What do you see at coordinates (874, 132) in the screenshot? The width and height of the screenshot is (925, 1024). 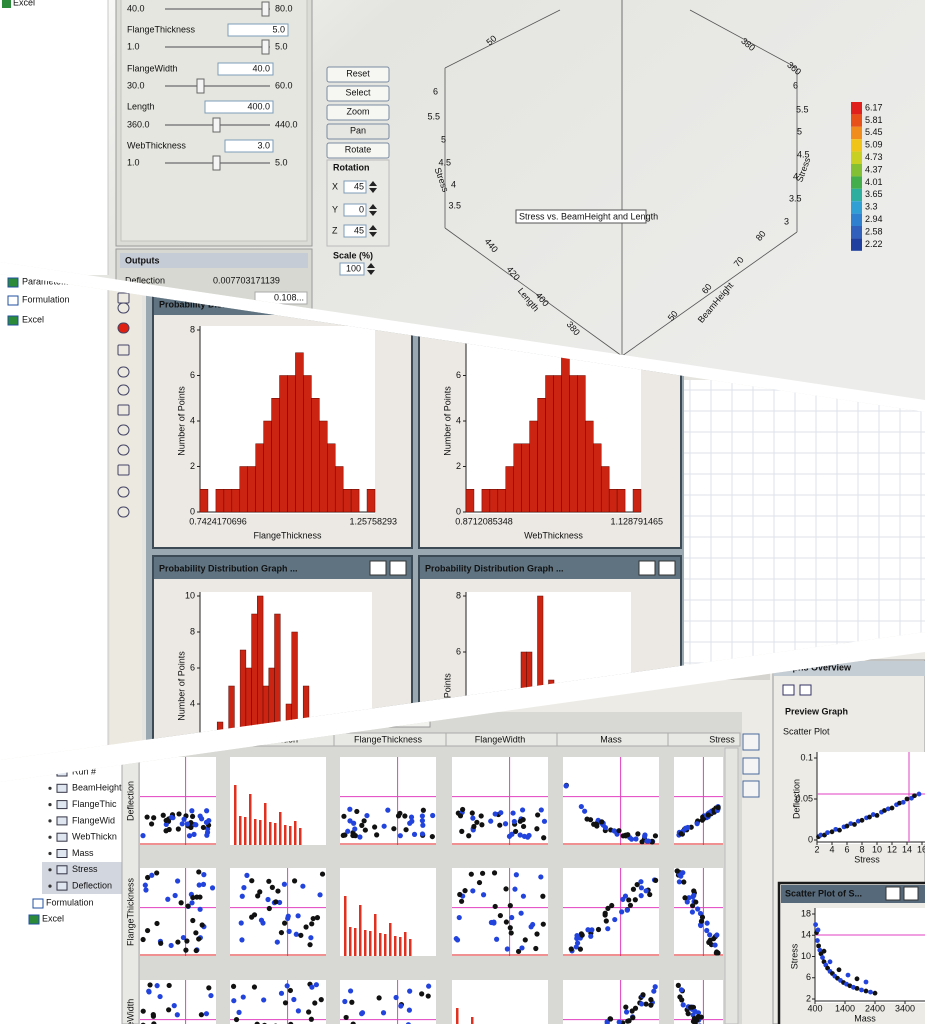 I see `colorbar-label: 5.45` at bounding box center [874, 132].